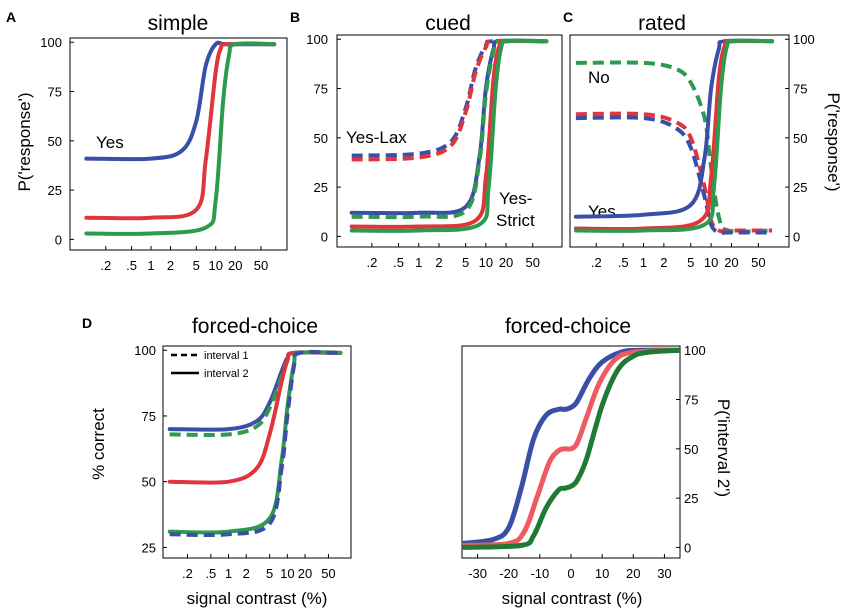  I want to click on legend: interval 1 interval 2, so click(210, 365).